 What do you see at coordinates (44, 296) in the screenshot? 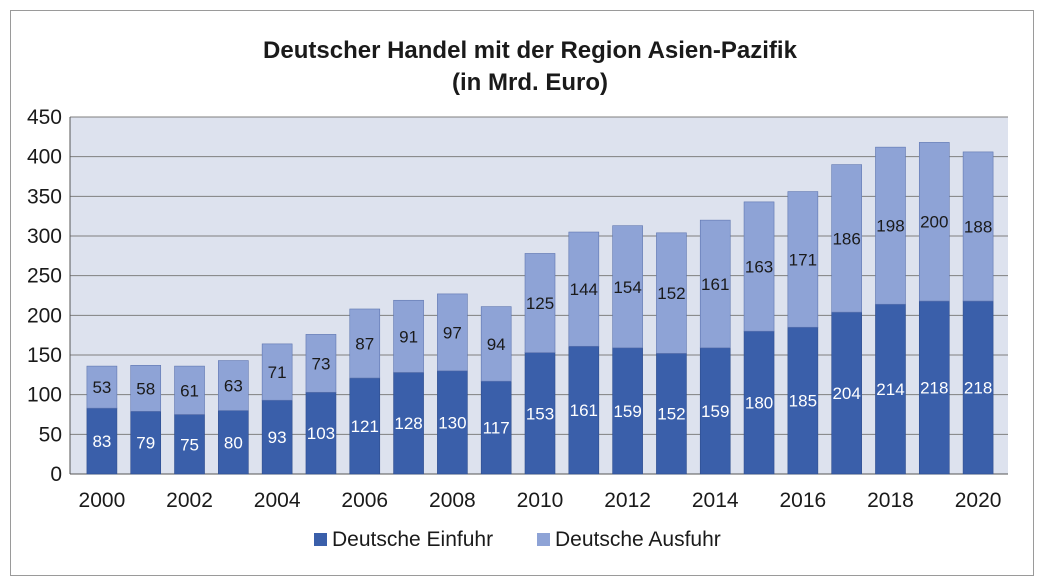
I see `y-axis: 0 50 100 150 200 250 300 350 400 450` at bounding box center [44, 296].